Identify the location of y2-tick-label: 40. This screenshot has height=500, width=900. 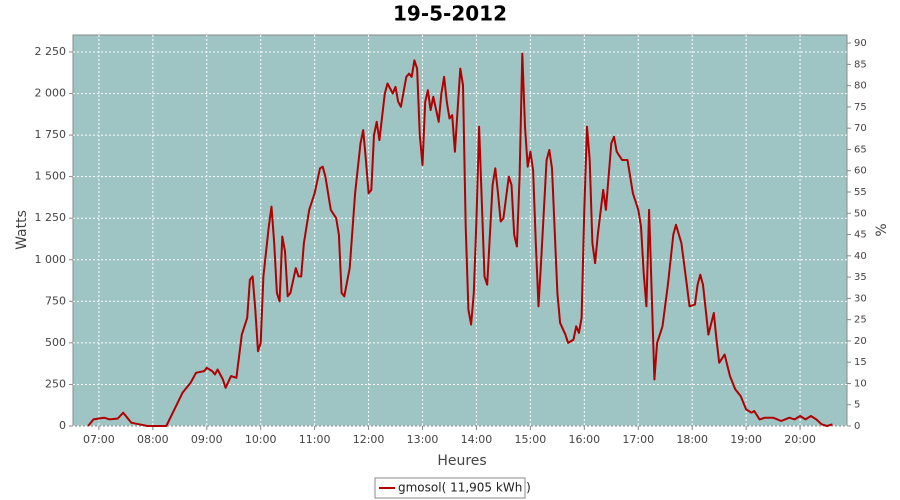
(860, 256).